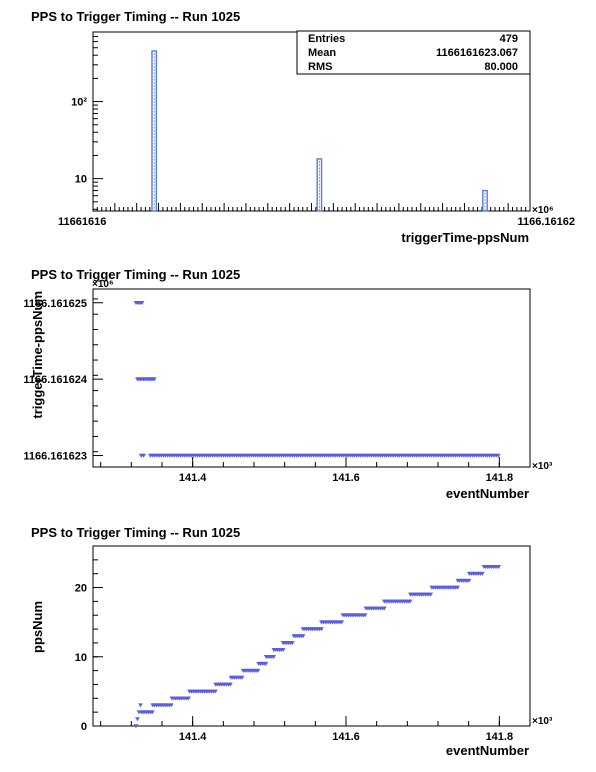  What do you see at coordinates (315, 729) in the screenshot?
I see `chart-3-x-axis: 141.4 141.6 141.8` at bounding box center [315, 729].